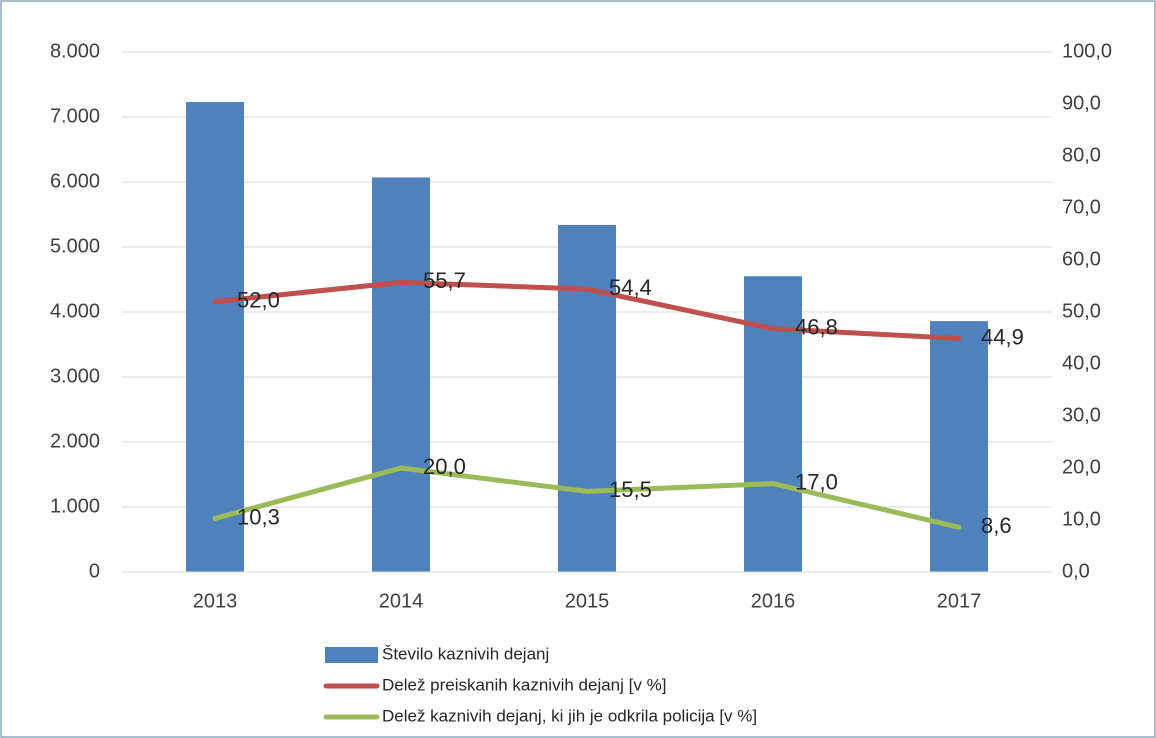  What do you see at coordinates (1076, 571) in the screenshot?
I see `y2-tick-label: 0,0` at bounding box center [1076, 571].